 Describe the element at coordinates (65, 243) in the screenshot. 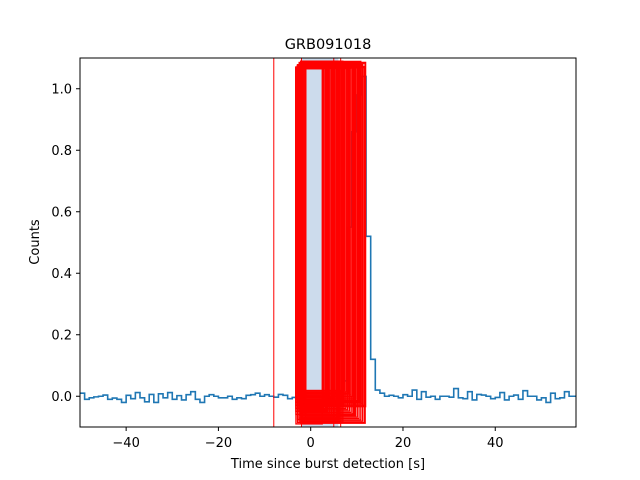

I see `y-axis-ticks: 0.0 0.2 0.4 0.6 0.8 1.0` at that location.